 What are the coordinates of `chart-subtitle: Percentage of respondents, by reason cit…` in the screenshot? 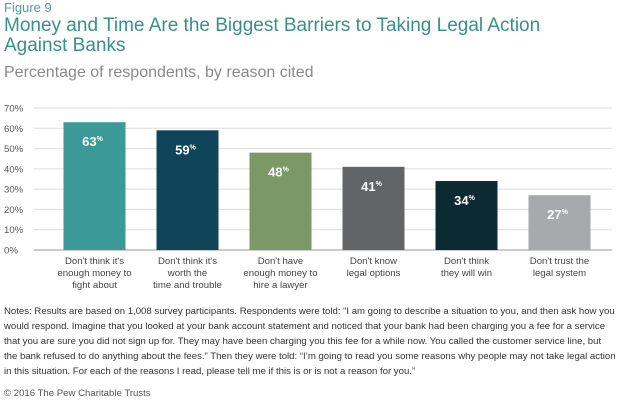 It's located at (159, 72).